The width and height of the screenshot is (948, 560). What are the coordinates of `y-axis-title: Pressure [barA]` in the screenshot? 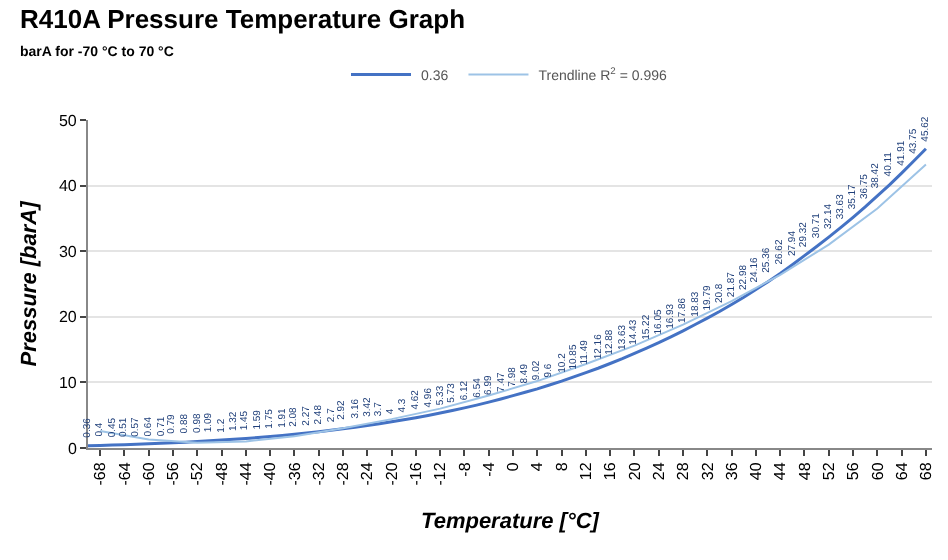 It's located at (30, 283).